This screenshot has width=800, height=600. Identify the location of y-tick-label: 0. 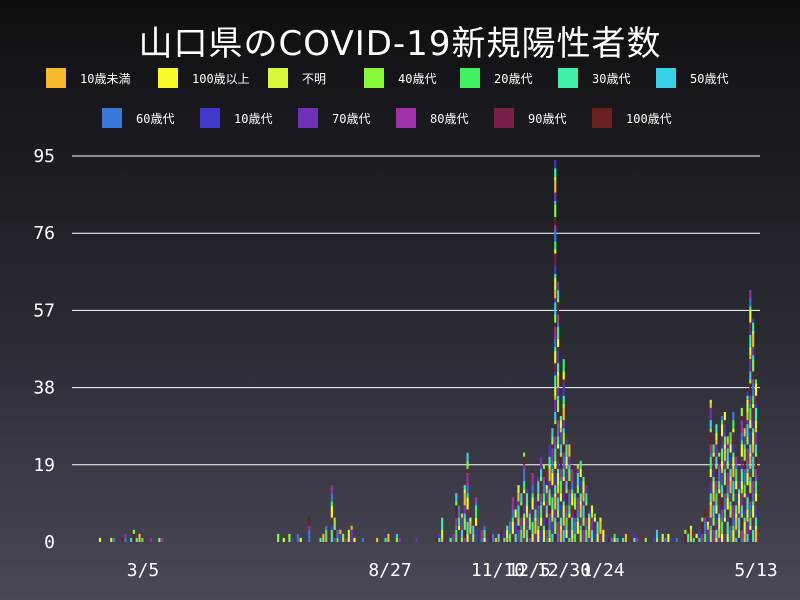
(49, 542).